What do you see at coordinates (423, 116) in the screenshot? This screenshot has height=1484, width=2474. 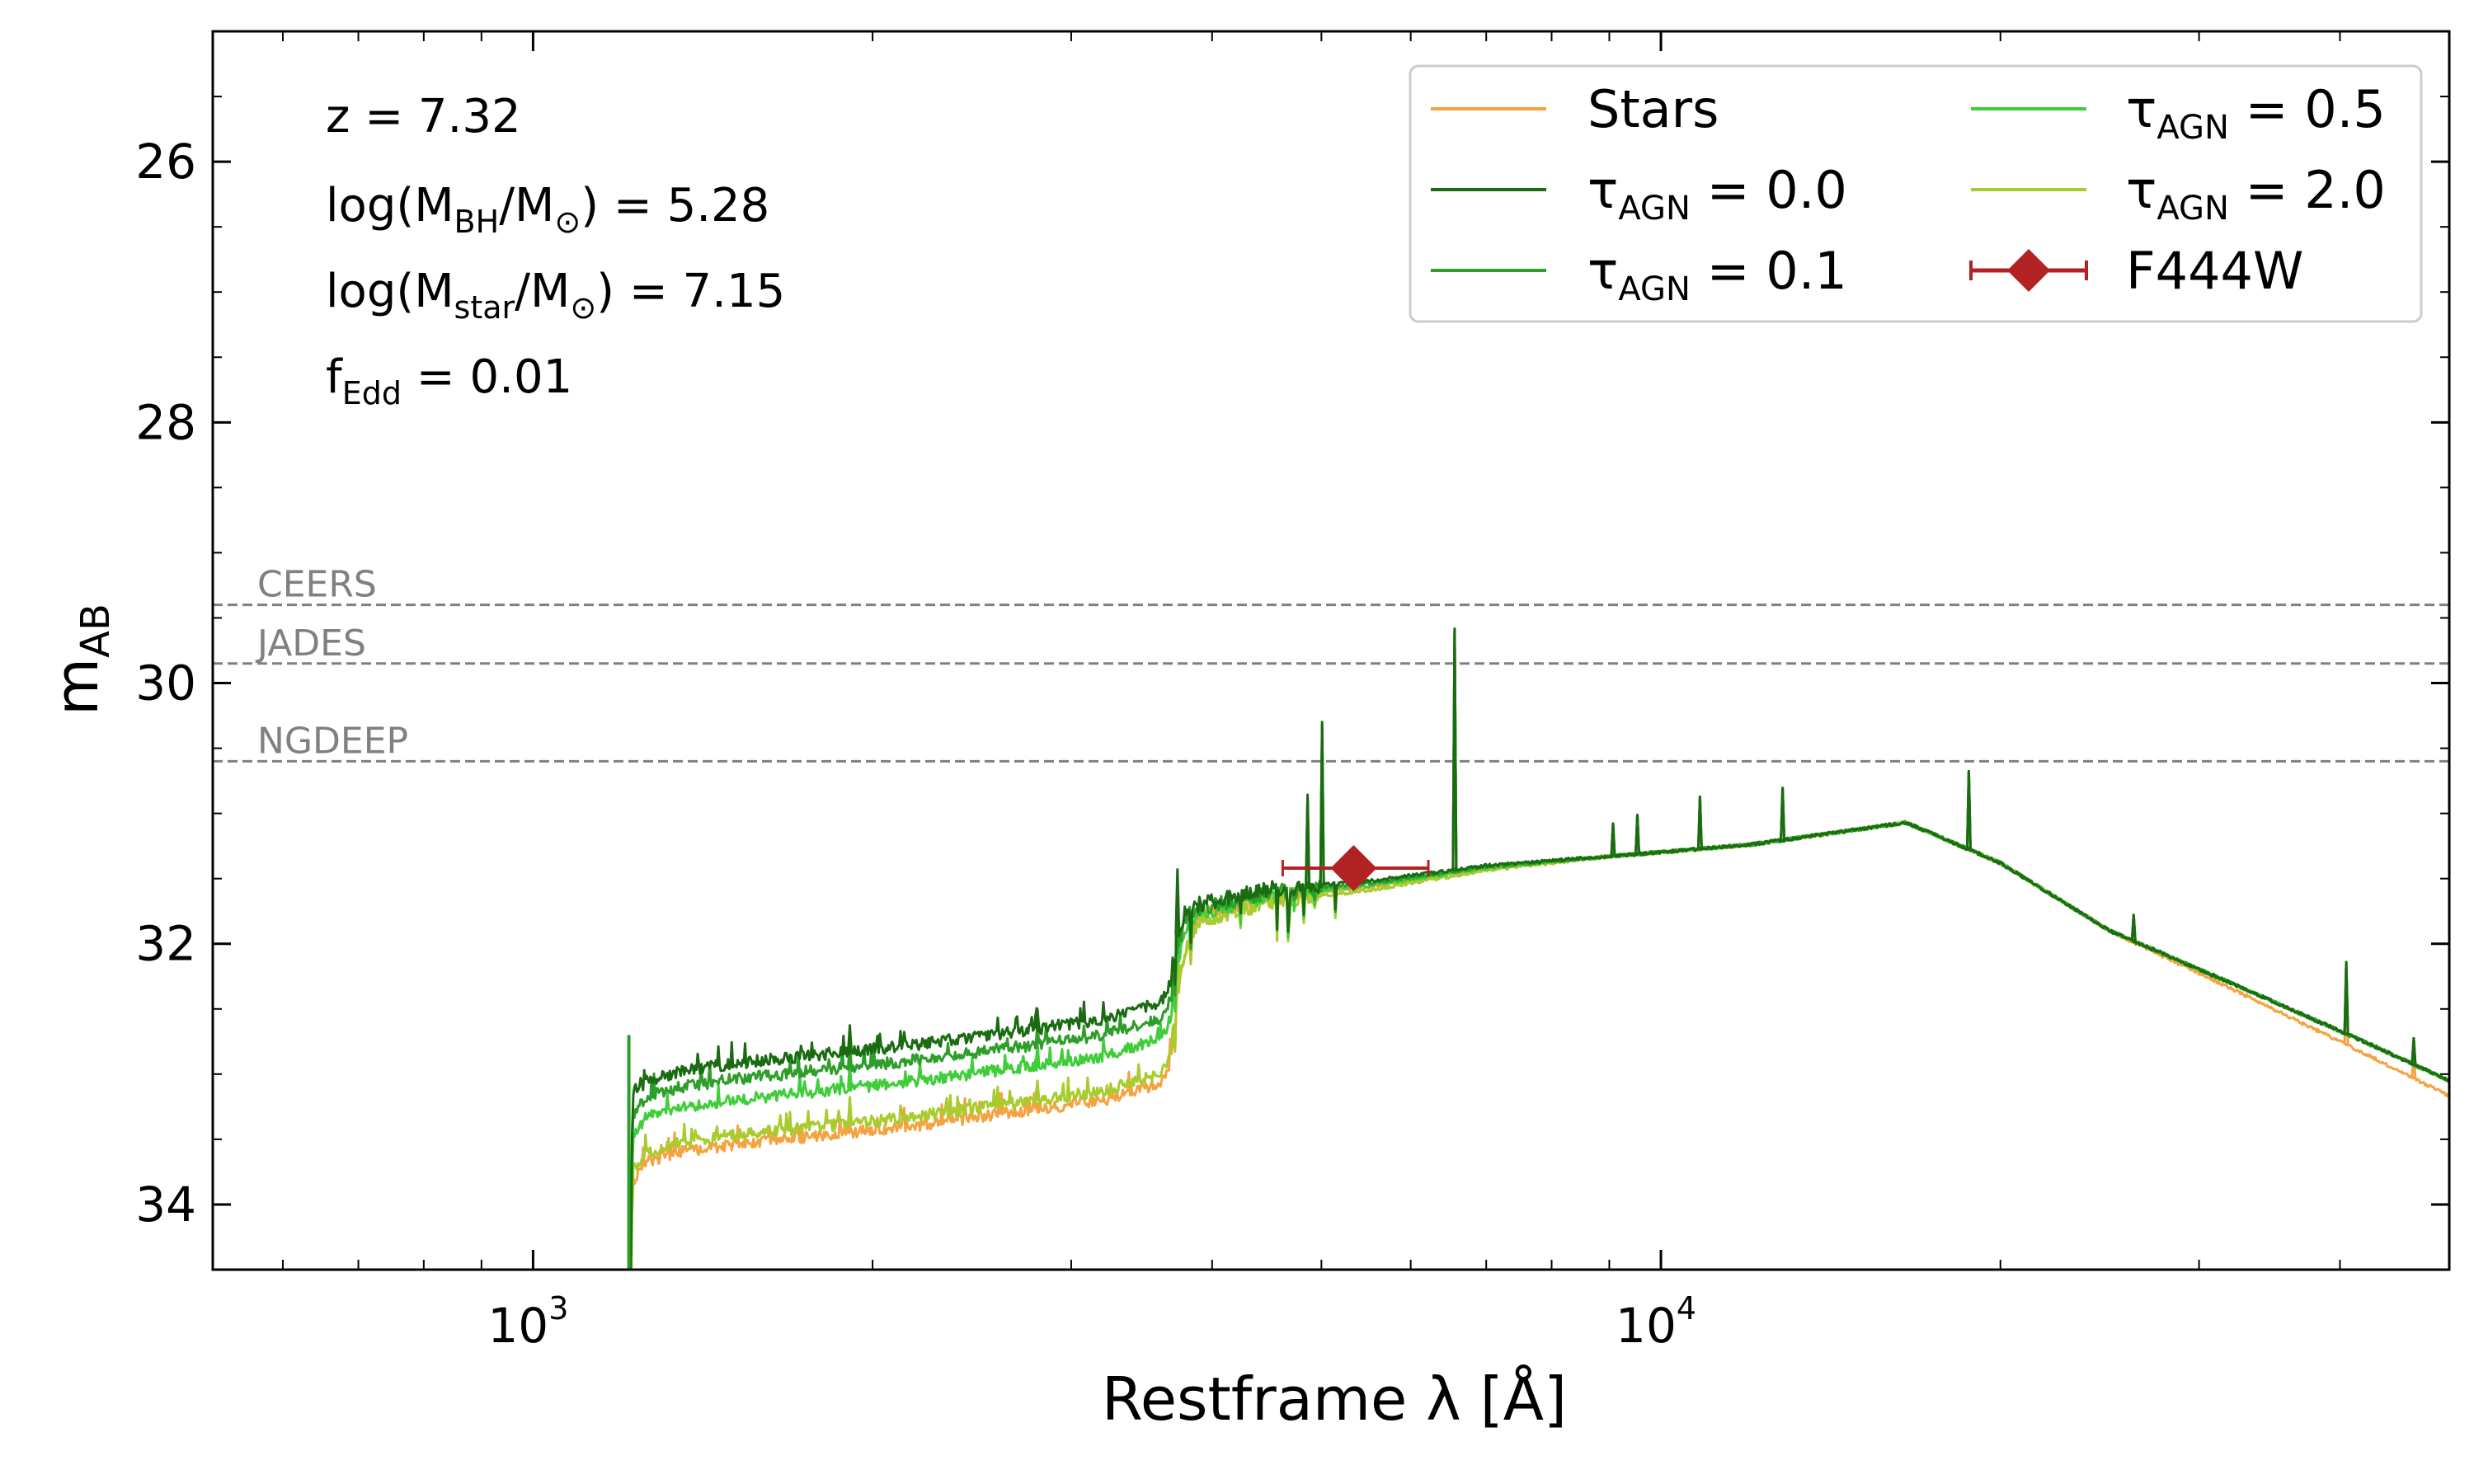 I see `annotation-redshift: z = 7.32` at bounding box center [423, 116].